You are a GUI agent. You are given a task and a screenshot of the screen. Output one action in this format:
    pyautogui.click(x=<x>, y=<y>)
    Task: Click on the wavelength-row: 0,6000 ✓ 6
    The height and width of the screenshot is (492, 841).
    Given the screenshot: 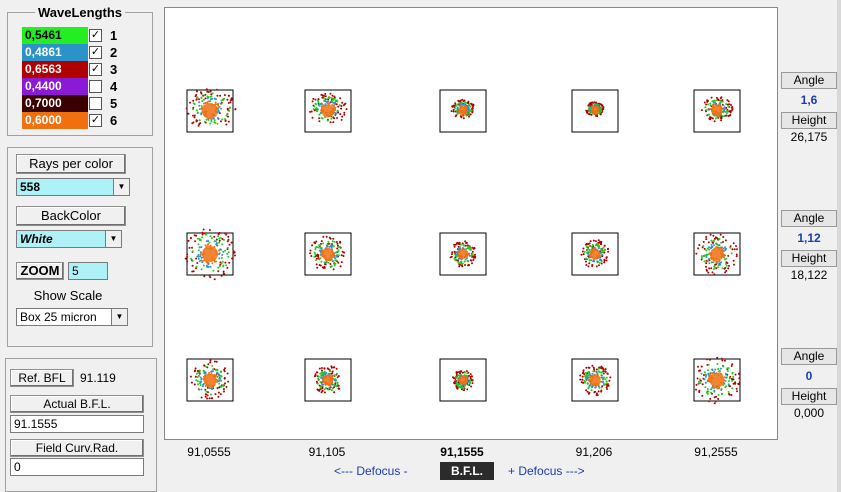 What is the action you would take?
    pyautogui.click(x=74, y=120)
    